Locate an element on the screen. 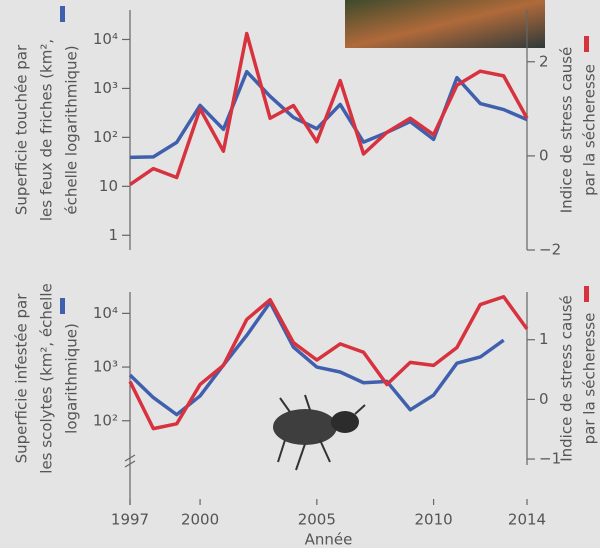  x-tick-label: 1997 is located at coordinates (130, 520).